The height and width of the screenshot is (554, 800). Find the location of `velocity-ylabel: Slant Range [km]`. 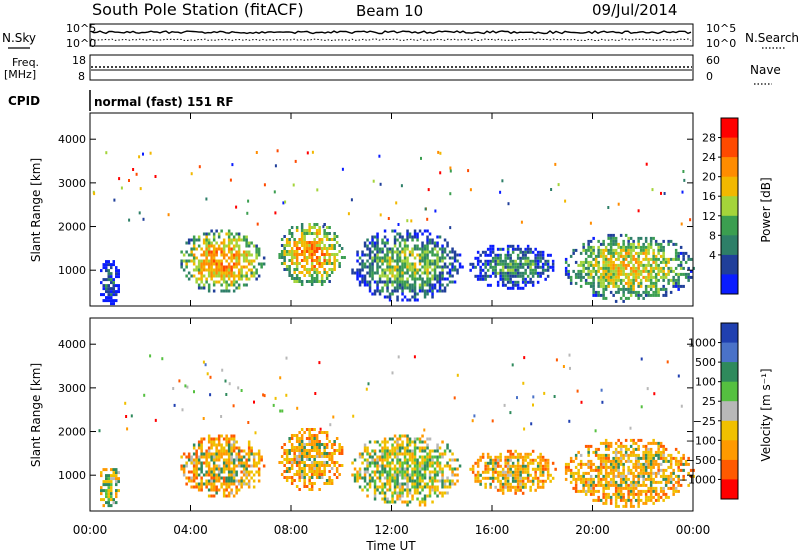

velocity-ylabel: Slant Range [km] is located at coordinates (36, 415).